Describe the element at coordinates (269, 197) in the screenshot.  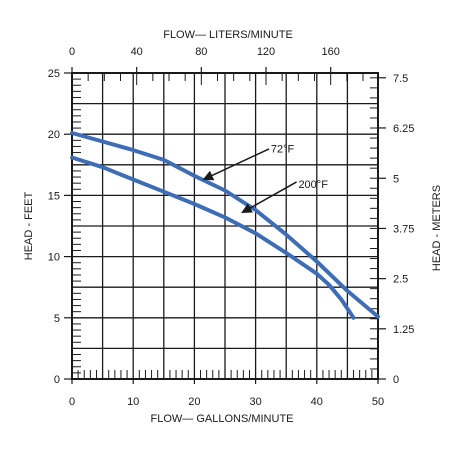
I see `annotation-200f-arrow` at that location.